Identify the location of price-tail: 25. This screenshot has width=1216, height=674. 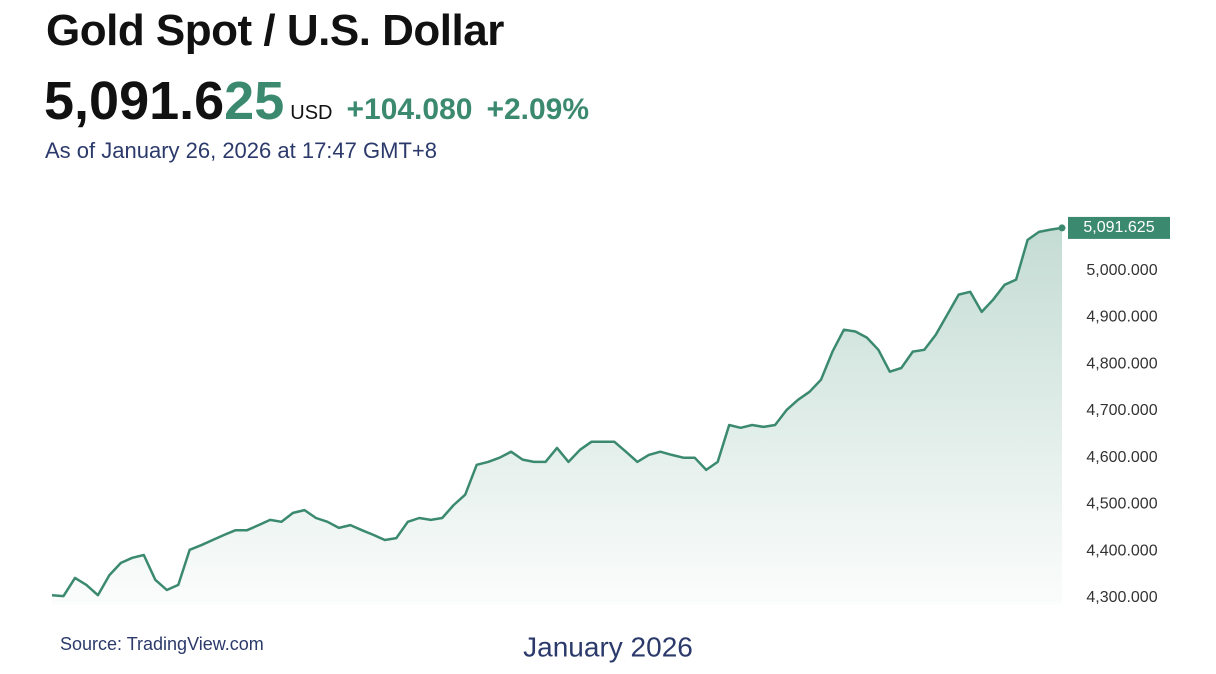
(254, 101).